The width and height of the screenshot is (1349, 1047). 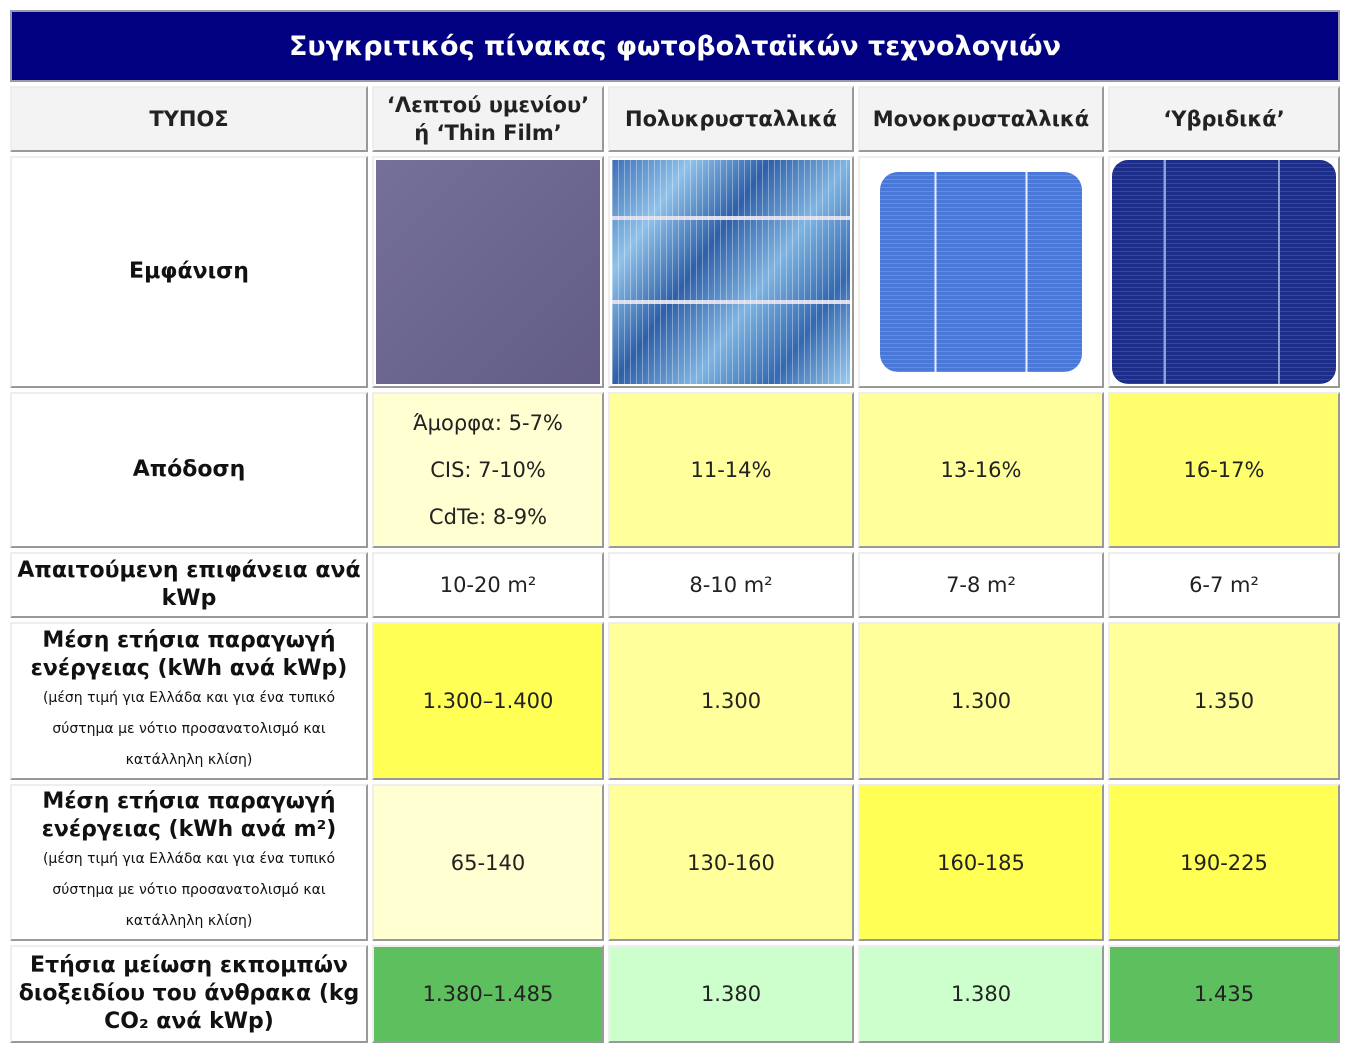 I want to click on header-cell: ΤΥΠΟΣ, so click(x=189, y=119).